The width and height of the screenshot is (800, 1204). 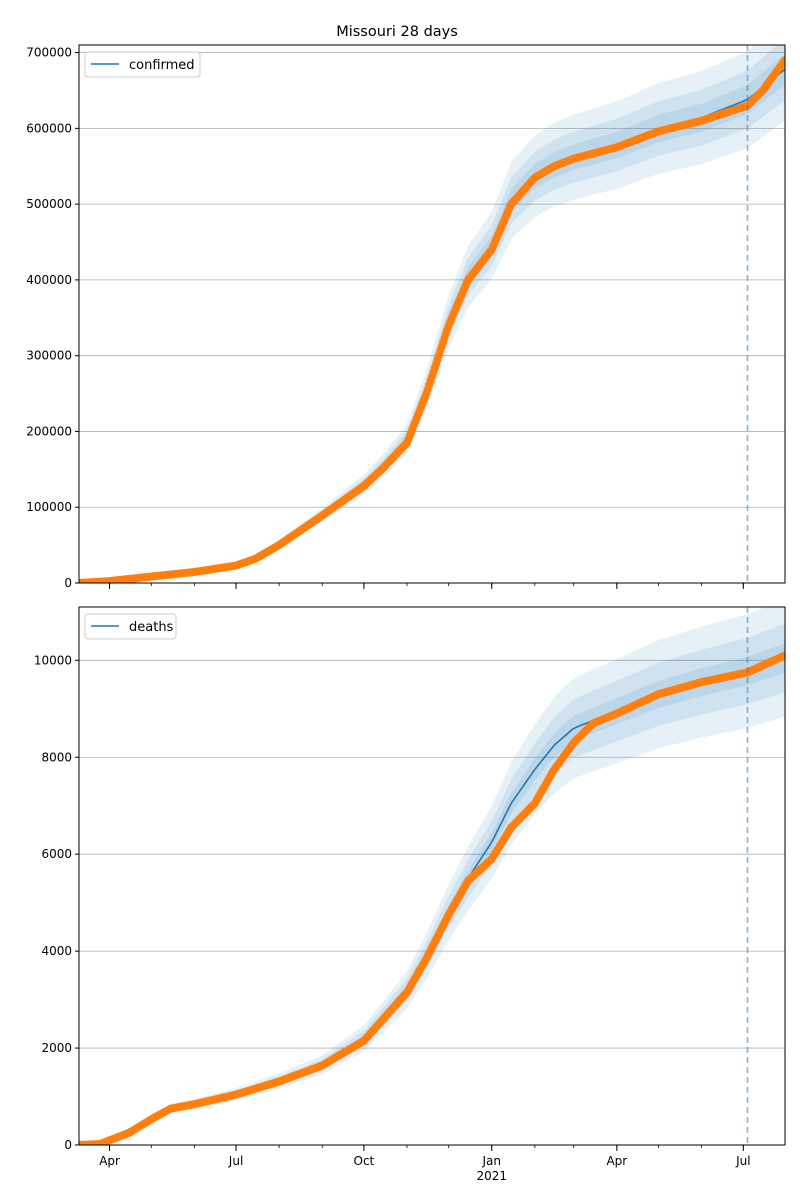 I want to click on x-tick-label: Oct, so click(x=364, y=1161).